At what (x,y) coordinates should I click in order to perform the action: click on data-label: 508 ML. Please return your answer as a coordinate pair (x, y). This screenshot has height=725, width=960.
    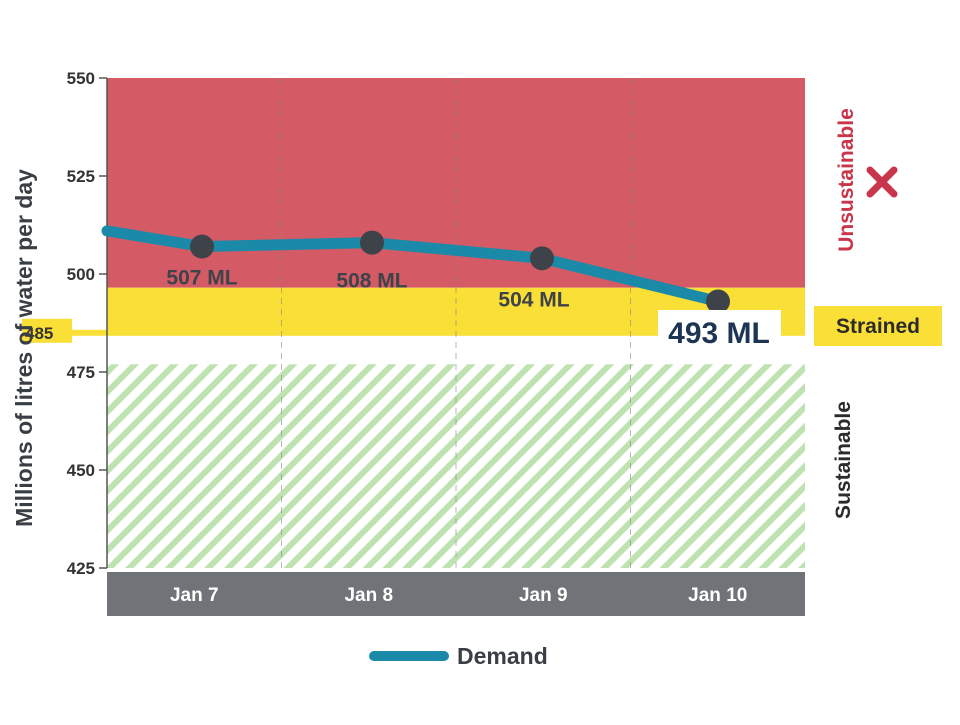
    Looking at the image, I should click on (371, 281).